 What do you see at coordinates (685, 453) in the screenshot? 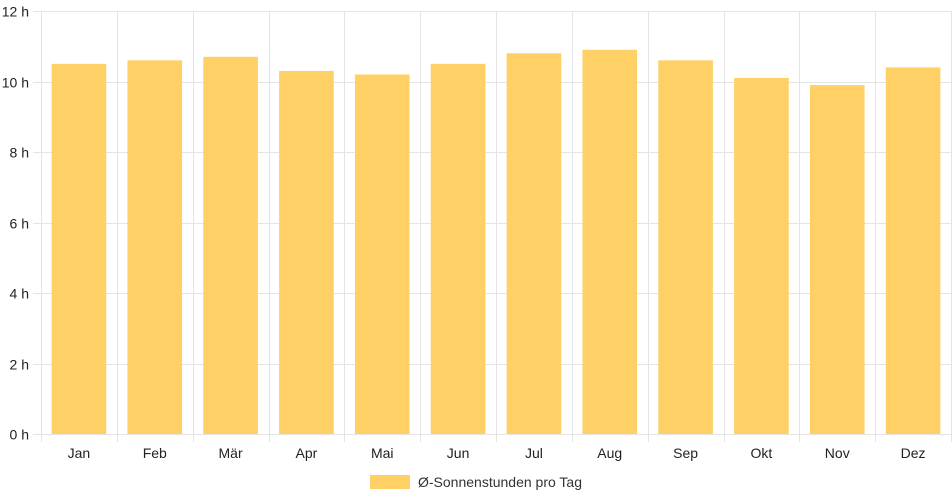
I see `x-tick-label: Sep` at bounding box center [685, 453].